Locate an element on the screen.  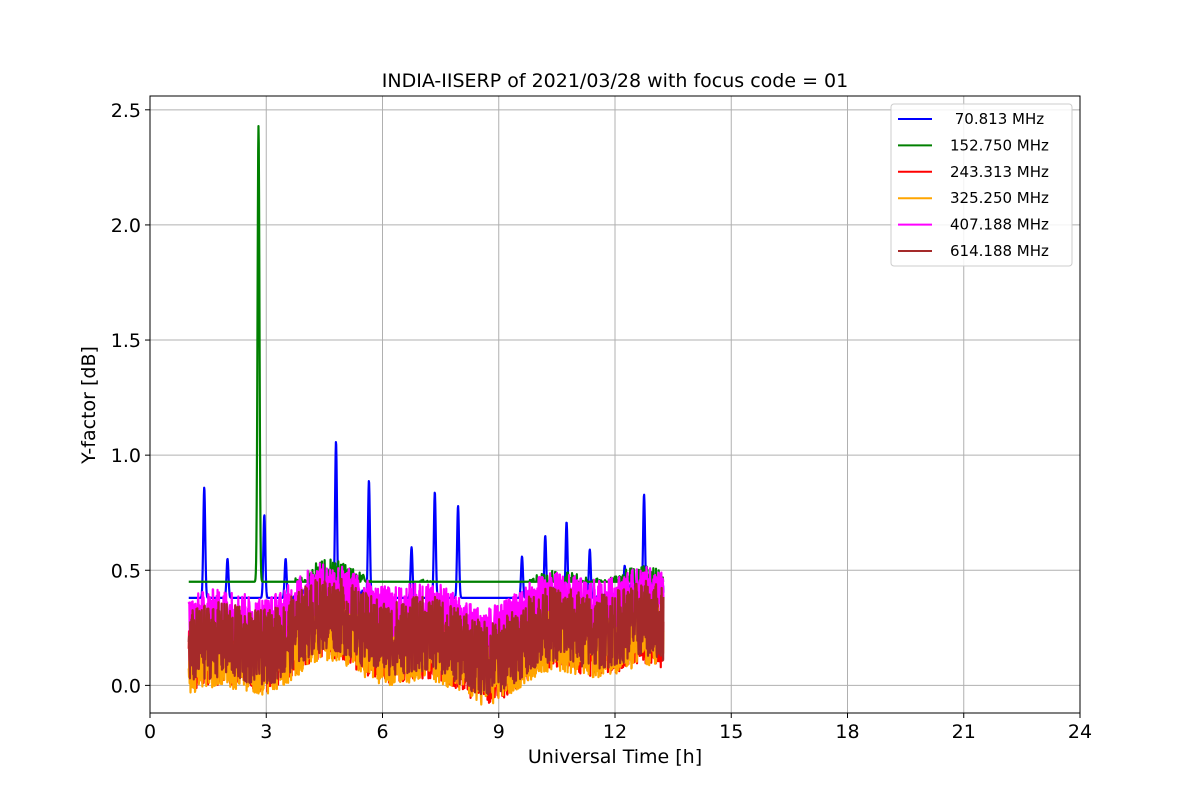
legend-box is located at coordinates (981, 185).